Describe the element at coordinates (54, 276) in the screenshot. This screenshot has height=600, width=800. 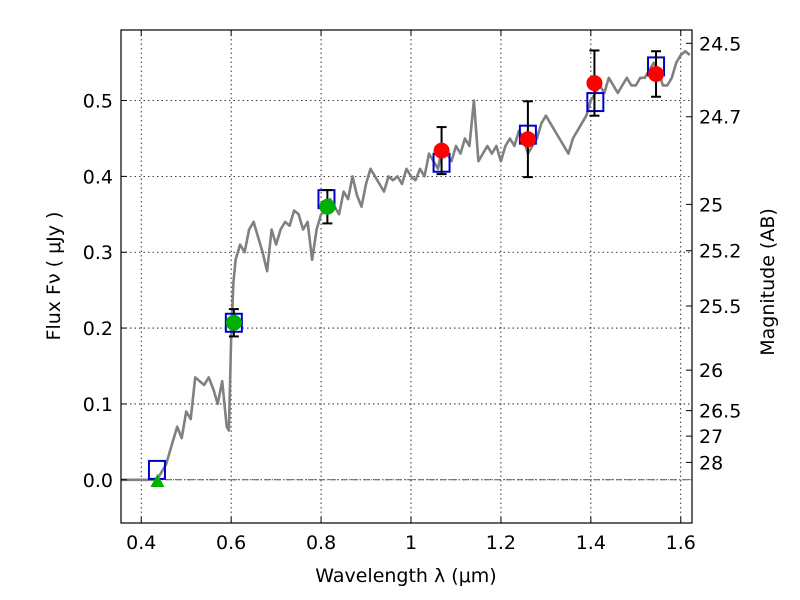
I see `y-axis-title: Flux Fν ( μJy )` at that location.